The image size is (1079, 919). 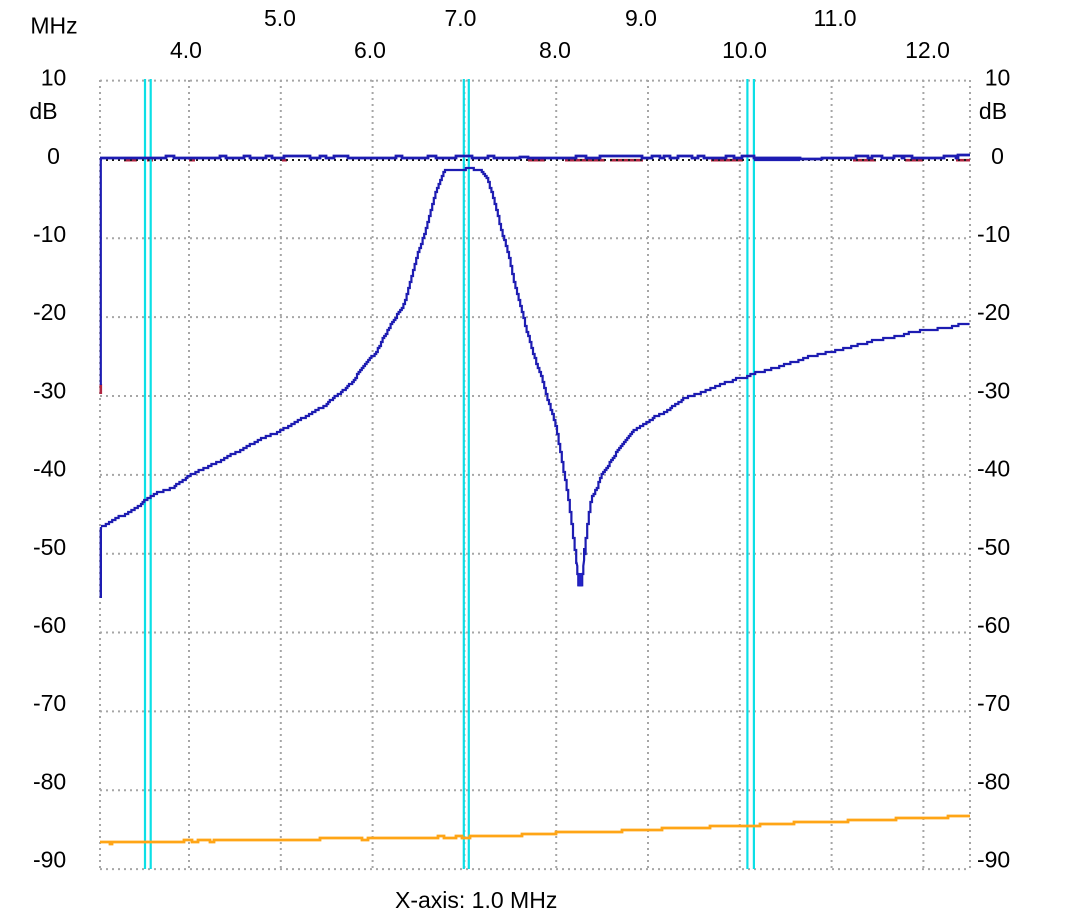 I want to click on svg-text: 12.0, so click(x=927, y=50).